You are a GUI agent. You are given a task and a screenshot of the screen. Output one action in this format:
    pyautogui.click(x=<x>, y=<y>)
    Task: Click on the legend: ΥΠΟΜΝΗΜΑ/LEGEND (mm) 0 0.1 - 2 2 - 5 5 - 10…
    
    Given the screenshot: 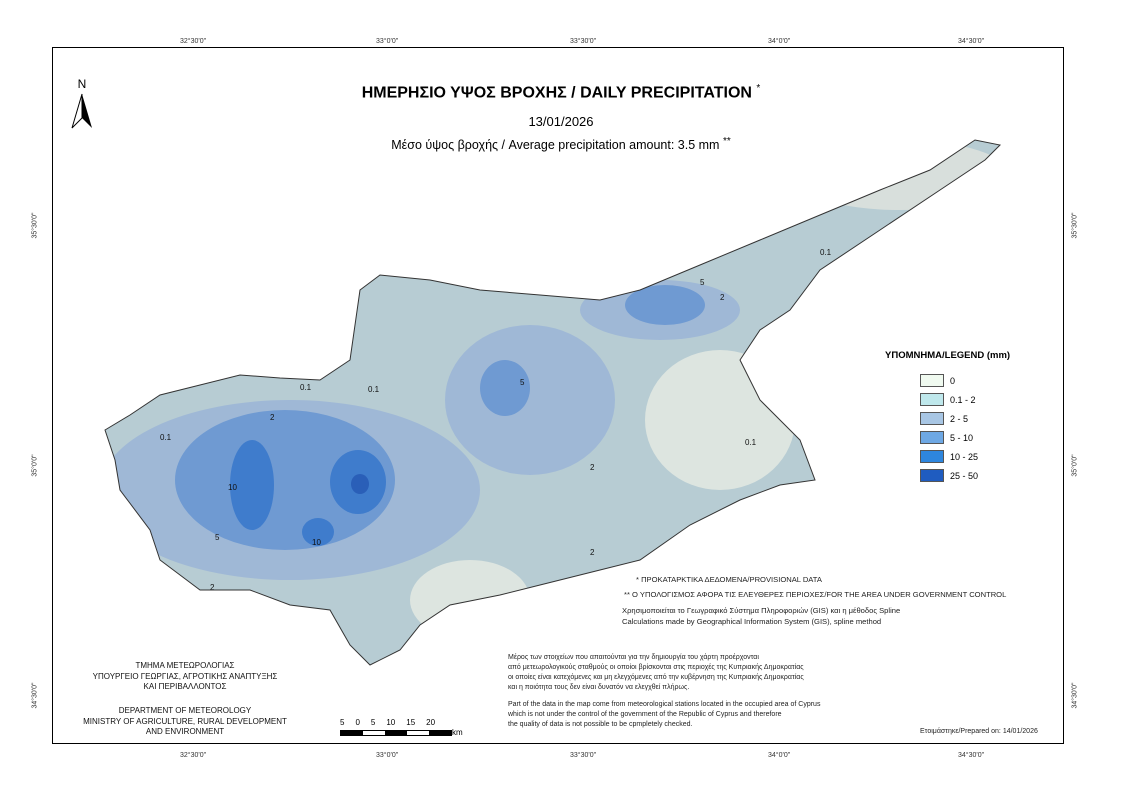 What is the action you would take?
    pyautogui.click(x=947, y=417)
    